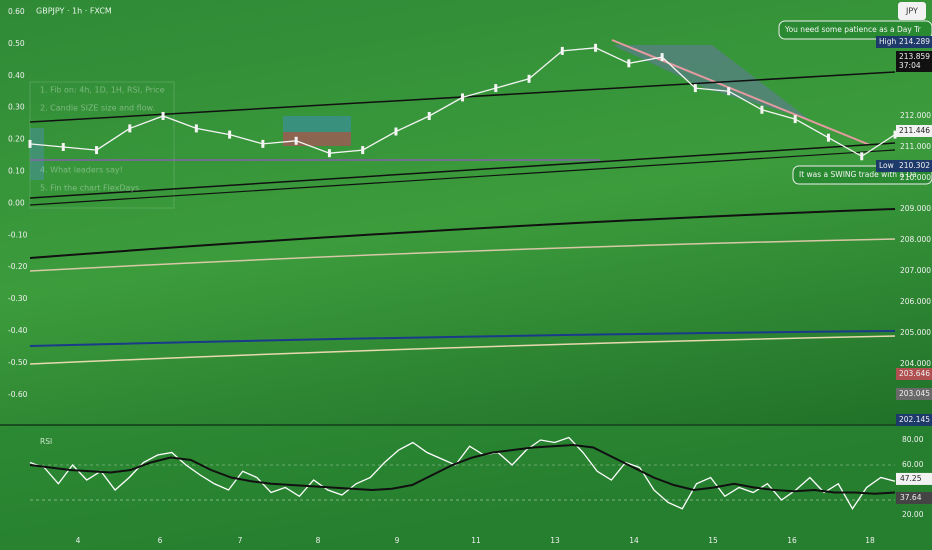 This screenshot has width=932, height=550. I want to click on currency-button, so click(912, 11).